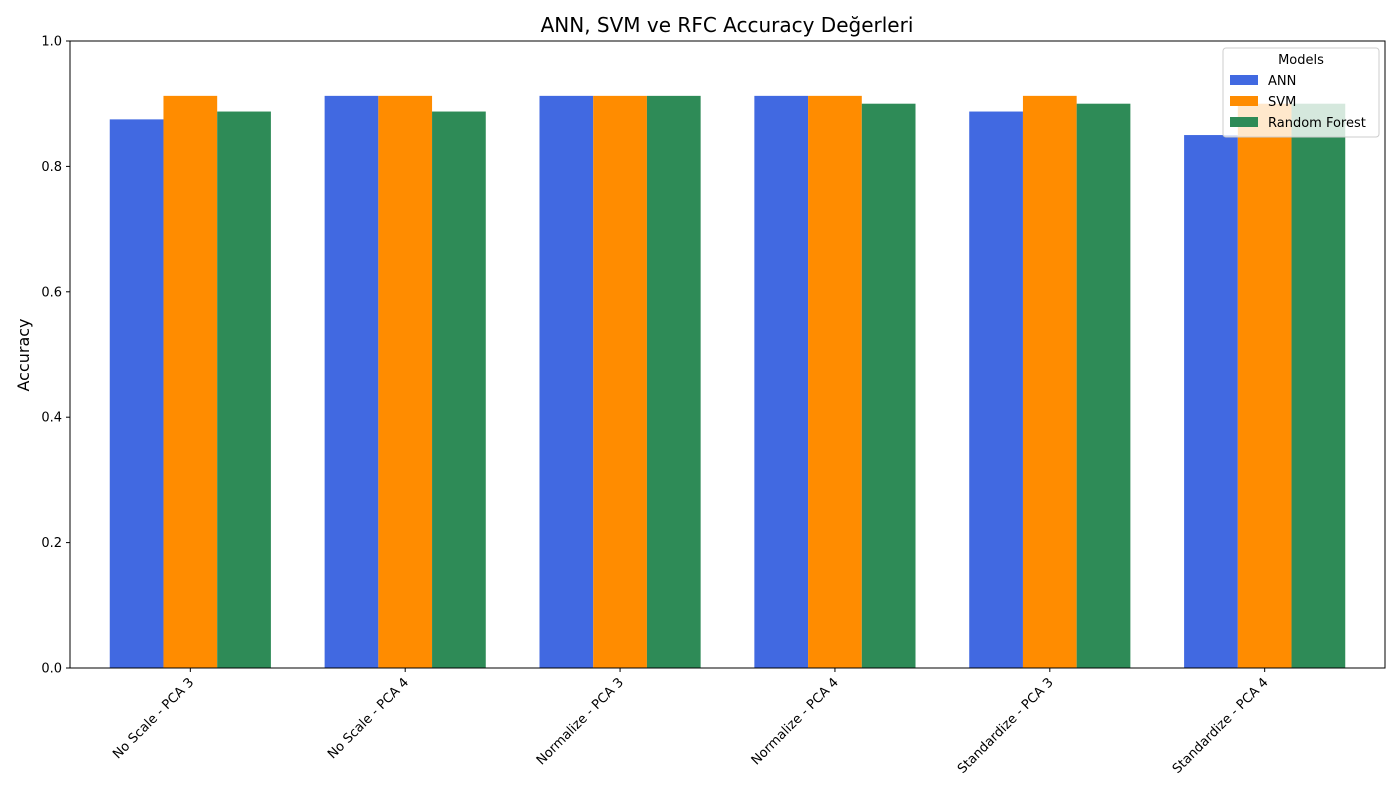  Describe the element at coordinates (1244, 122) in the screenshot. I see `legend-swatch-random-forest` at that location.